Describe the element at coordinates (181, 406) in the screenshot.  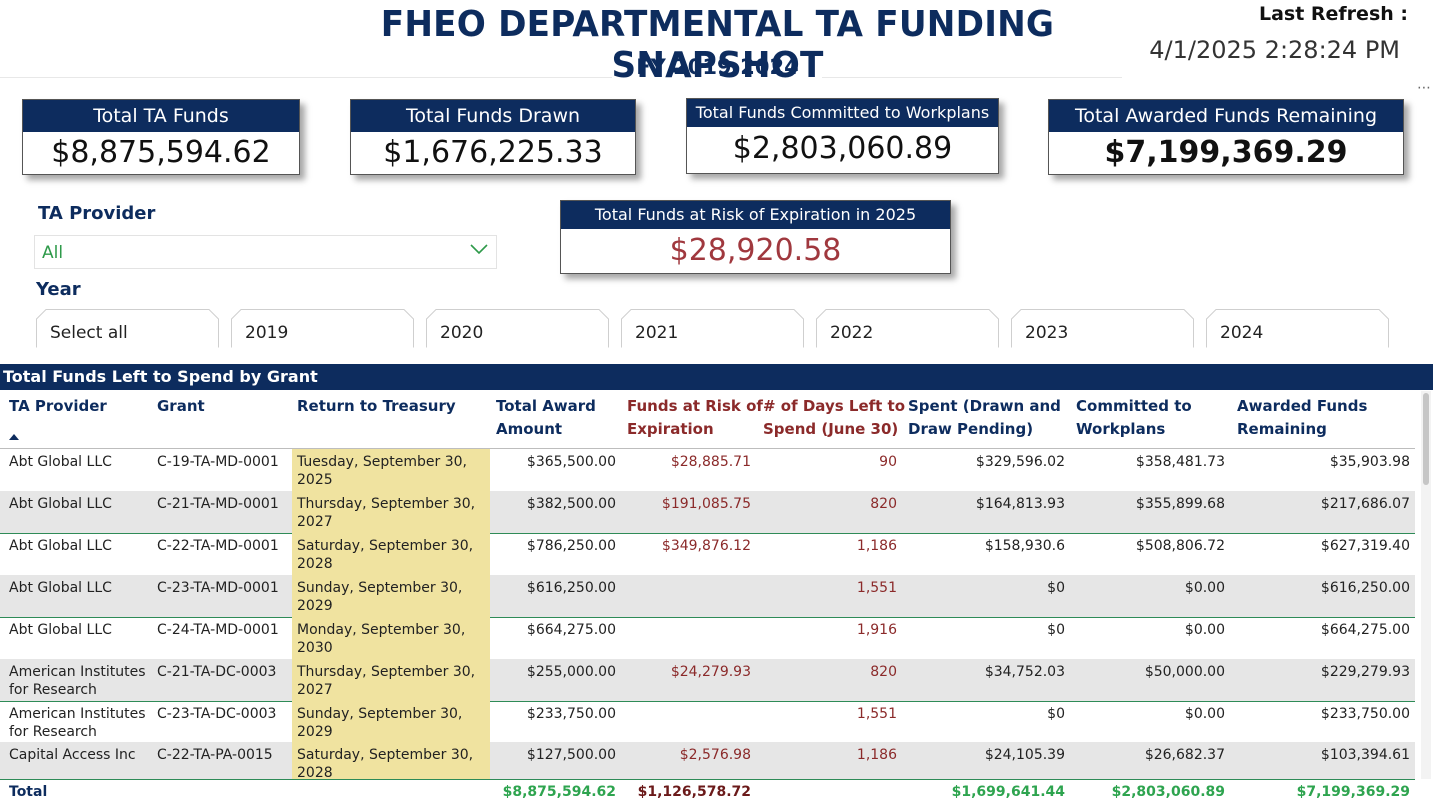
I see `column-header-grant: Grant` at that location.